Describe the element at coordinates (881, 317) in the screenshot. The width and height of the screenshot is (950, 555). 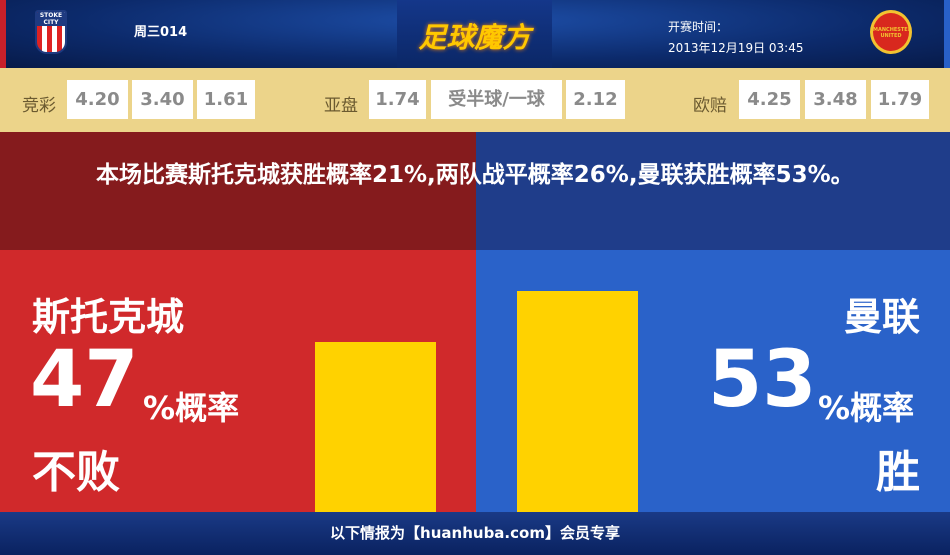
I see `away-team-name: 曼联` at that location.